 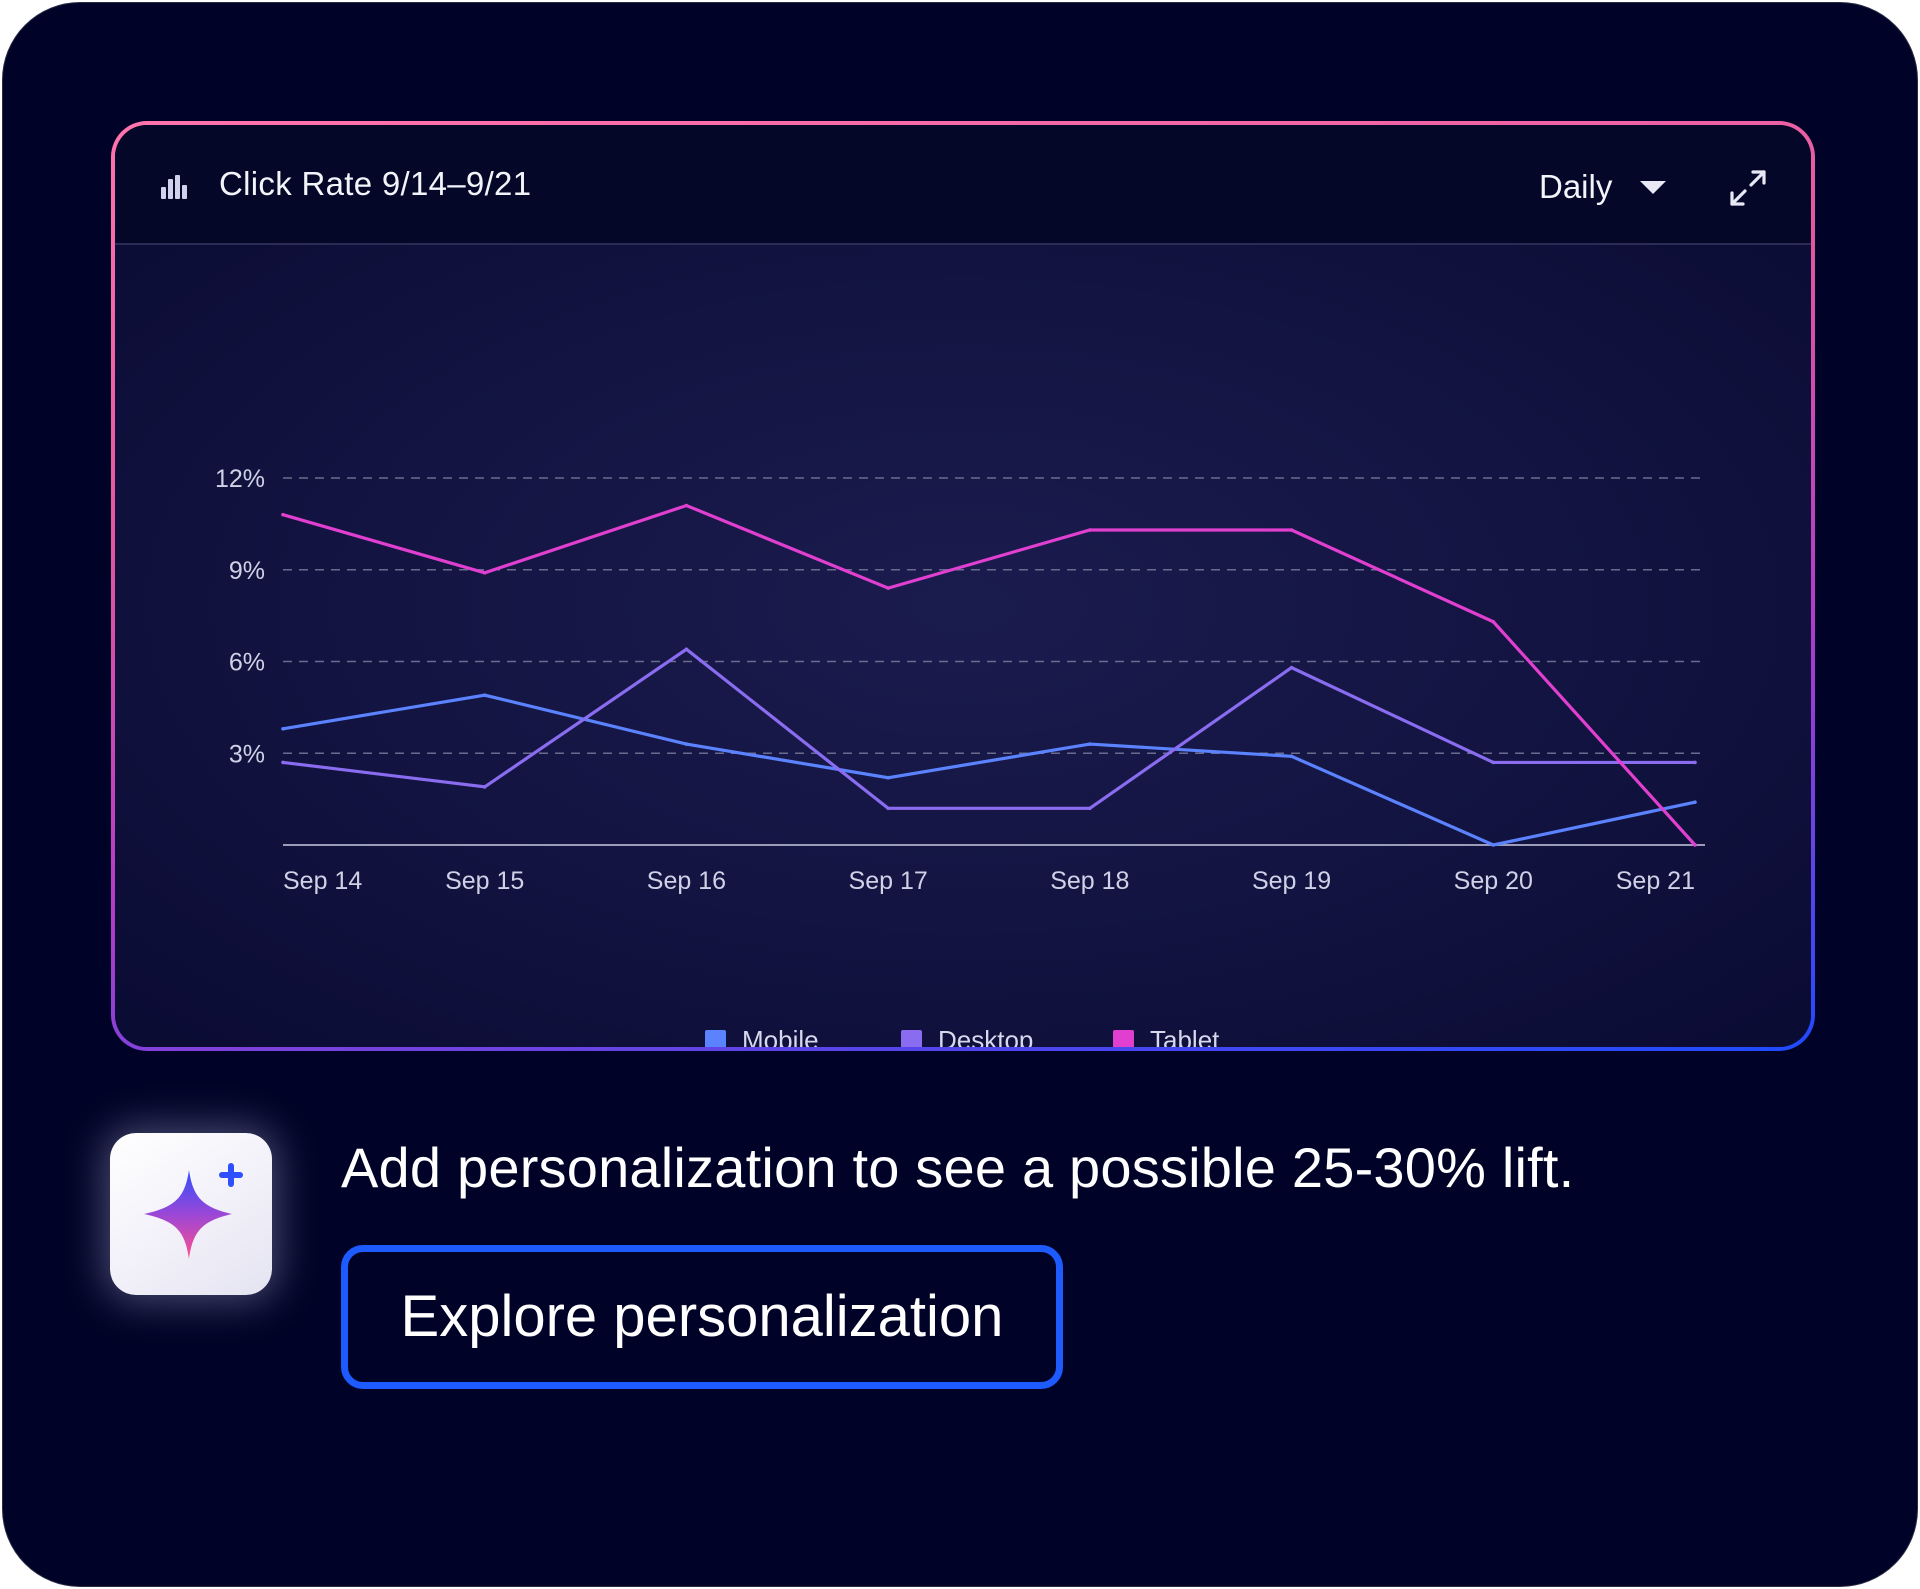 What do you see at coordinates (484, 881) in the screenshot?
I see `x-tick-label: Sep 15` at bounding box center [484, 881].